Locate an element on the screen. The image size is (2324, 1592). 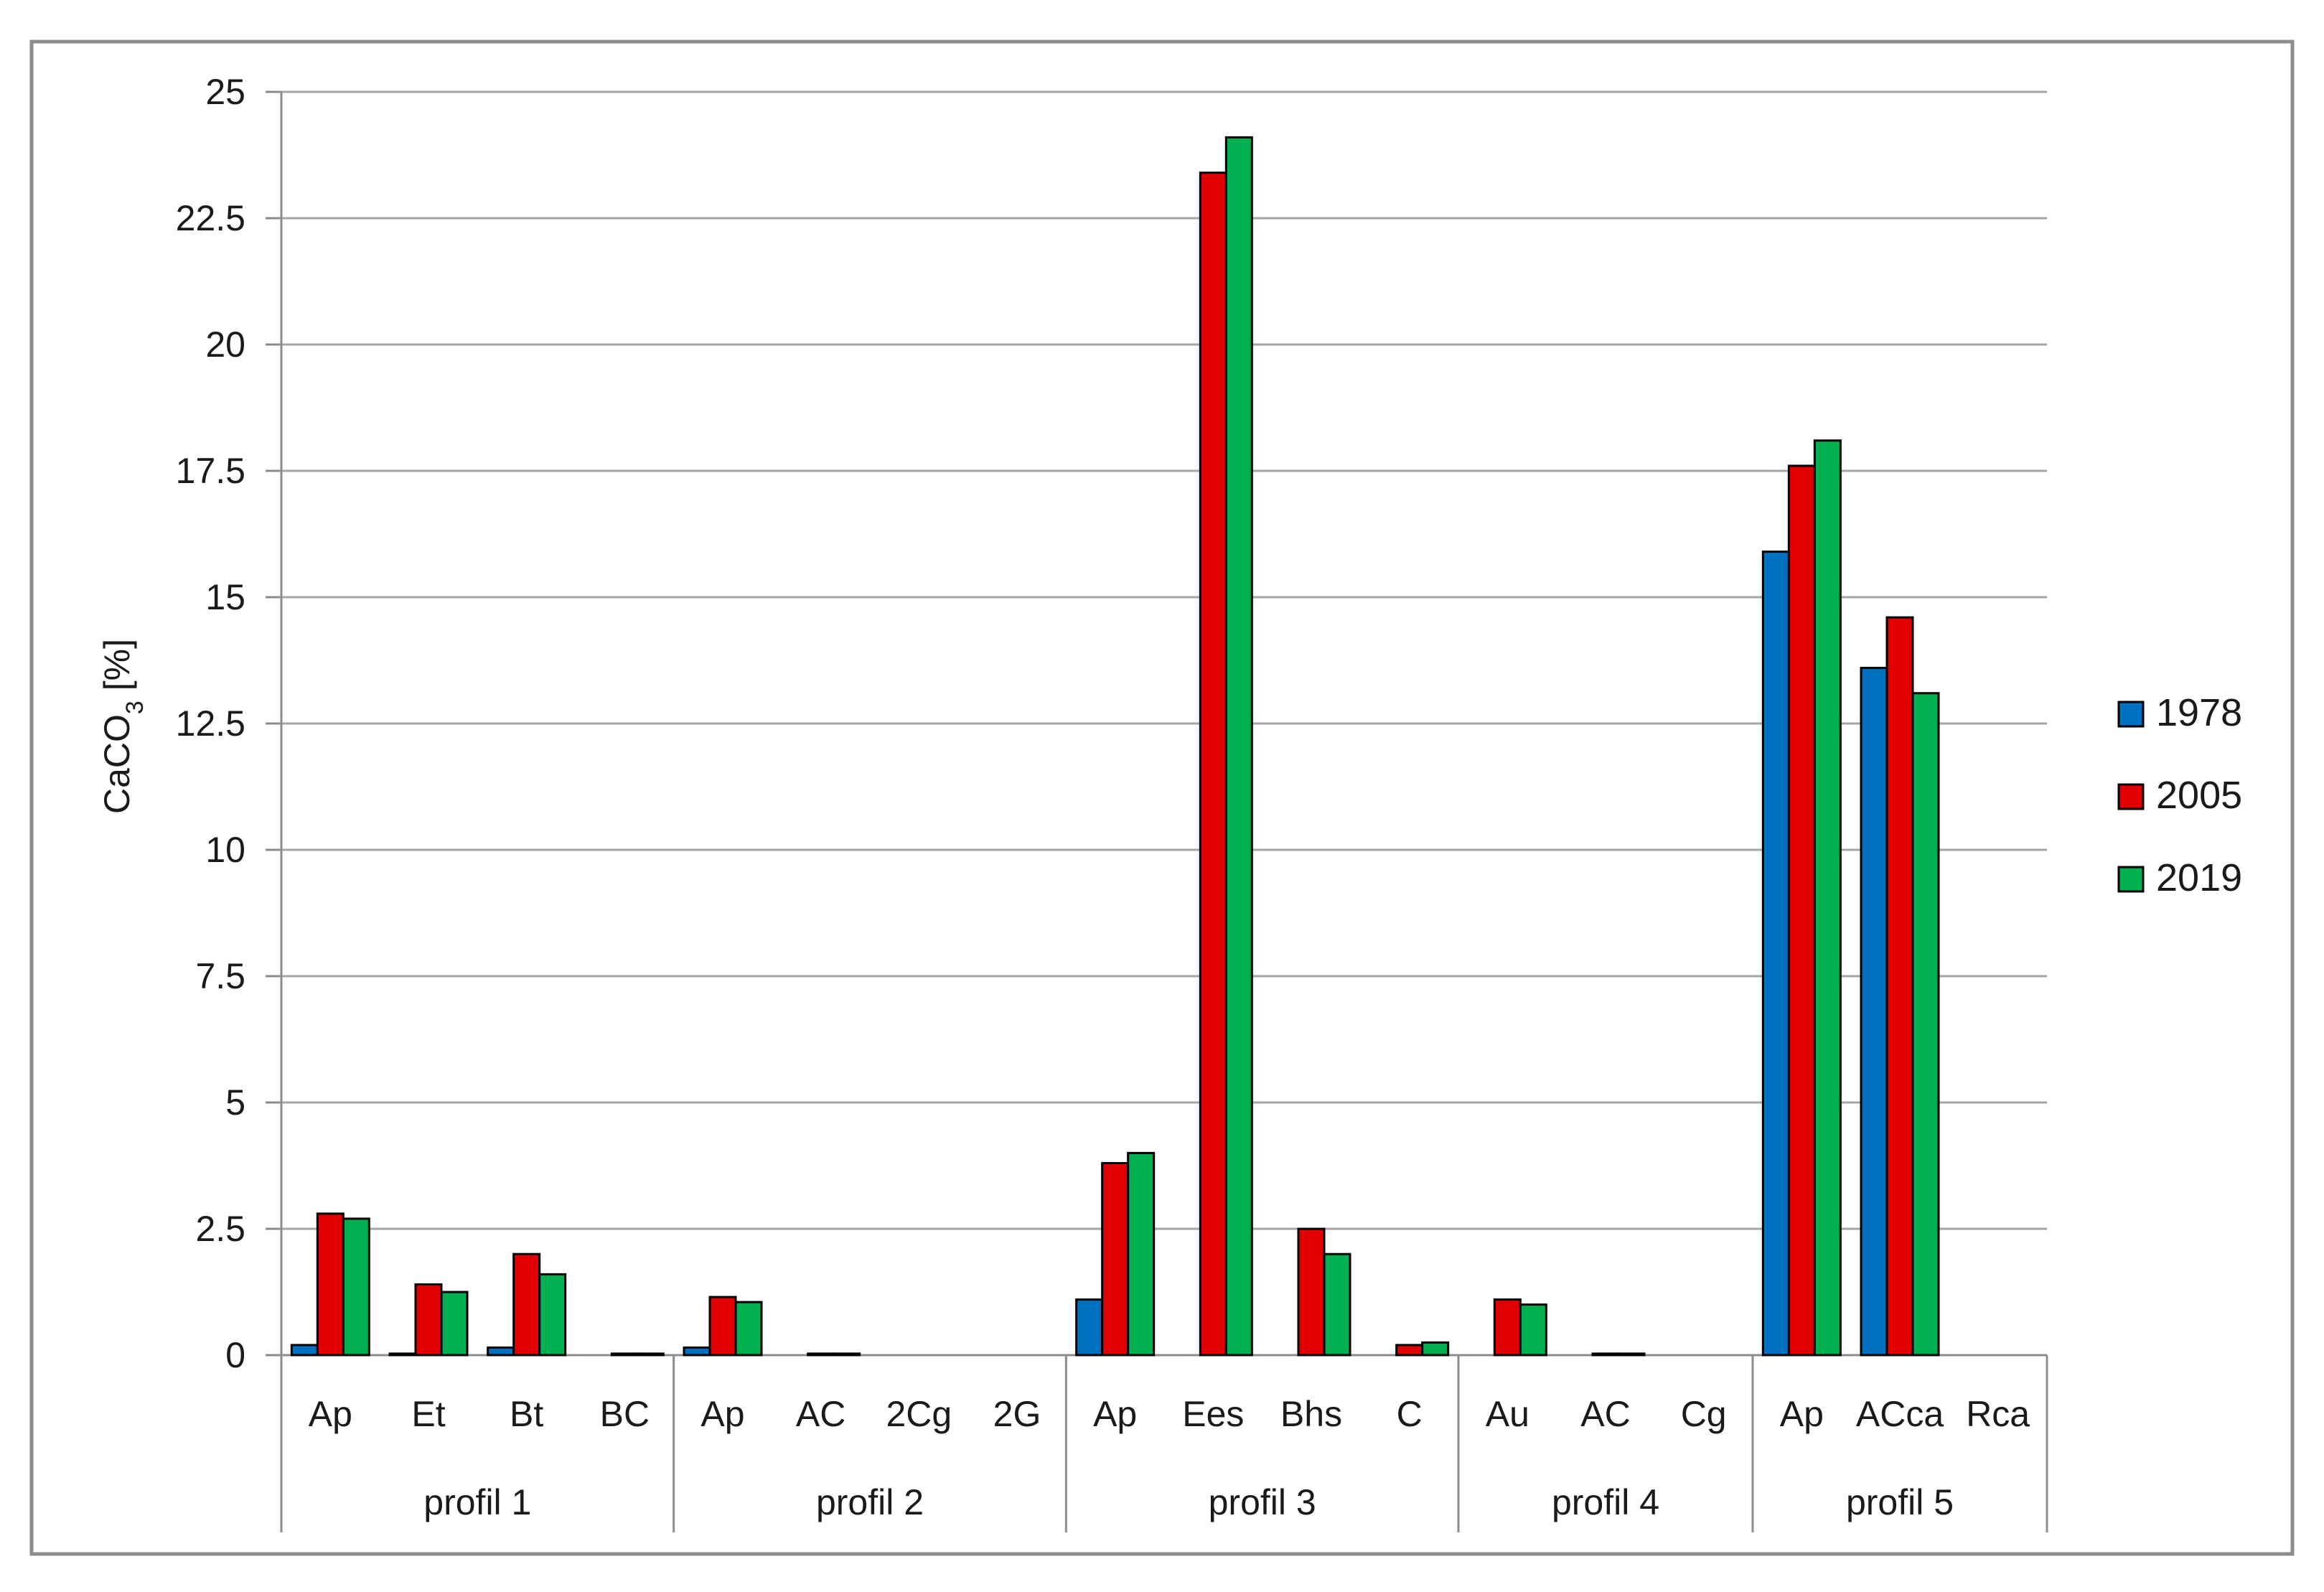
y-tick-label: 0 is located at coordinates (235, 1355).